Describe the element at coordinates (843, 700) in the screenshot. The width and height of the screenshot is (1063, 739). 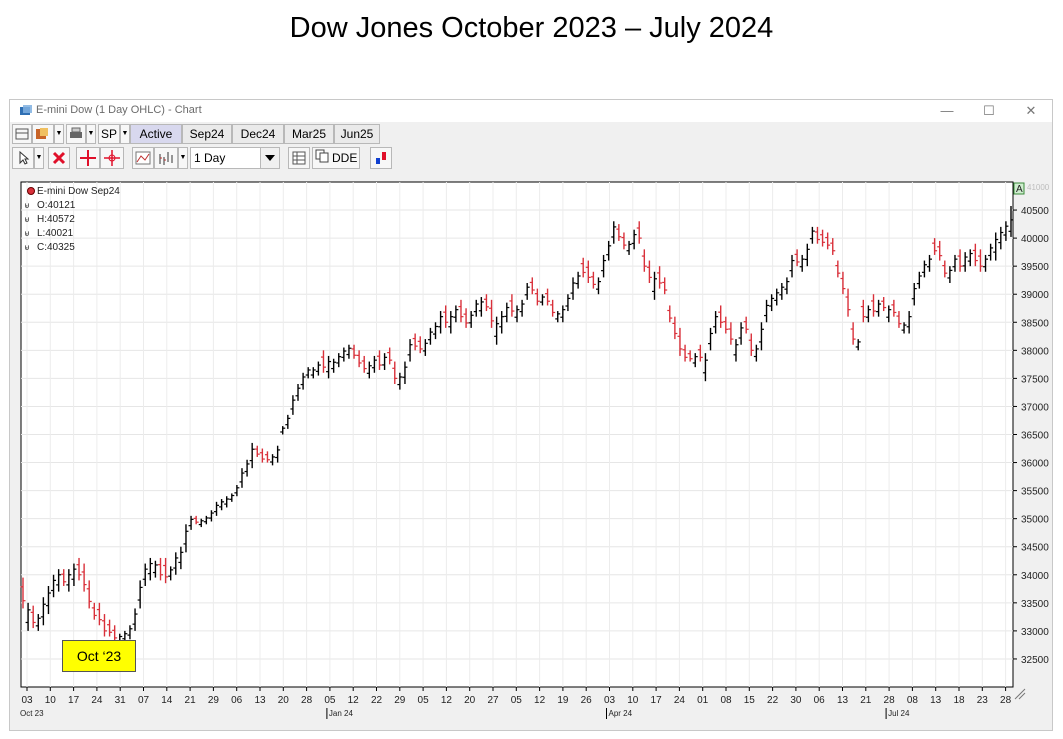
I see `x-tick-label: 13` at that location.